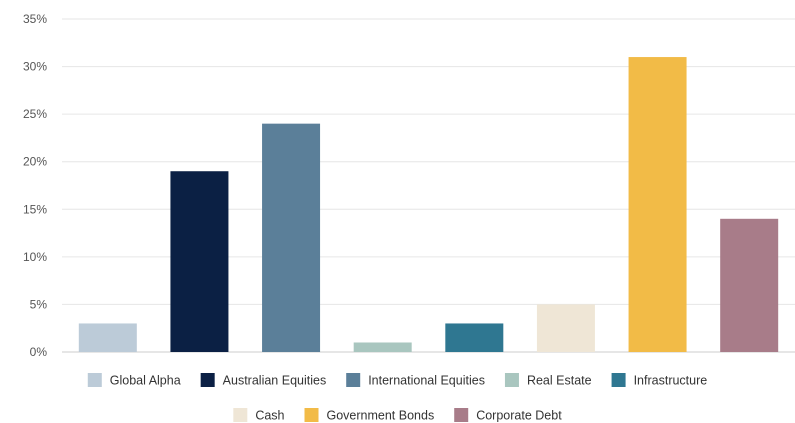 The image size is (795, 423). Describe the element at coordinates (381, 416) in the screenshot. I see `legend-label: Government Bonds` at that location.